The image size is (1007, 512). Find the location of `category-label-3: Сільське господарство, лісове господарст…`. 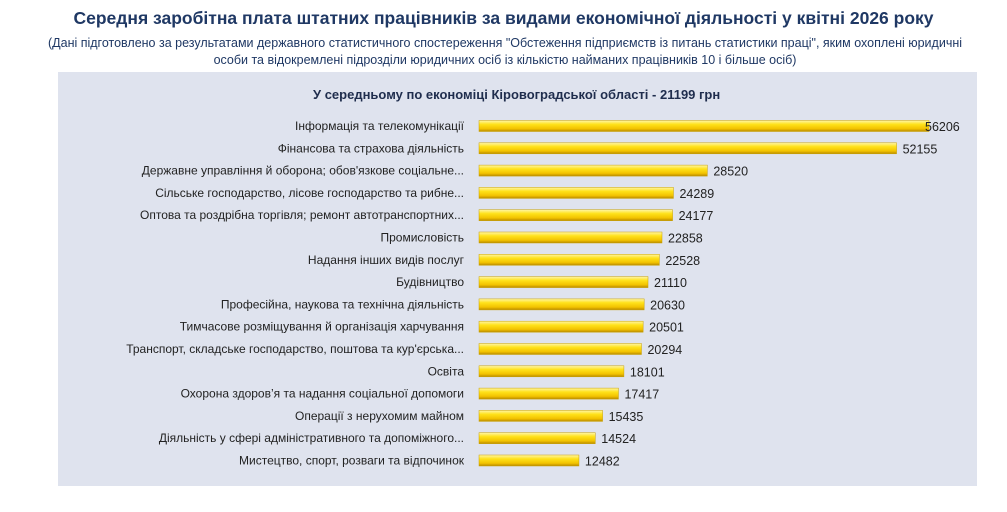

category-label-3: Сільське господарство, лісове господарст… is located at coordinates (309, 193).